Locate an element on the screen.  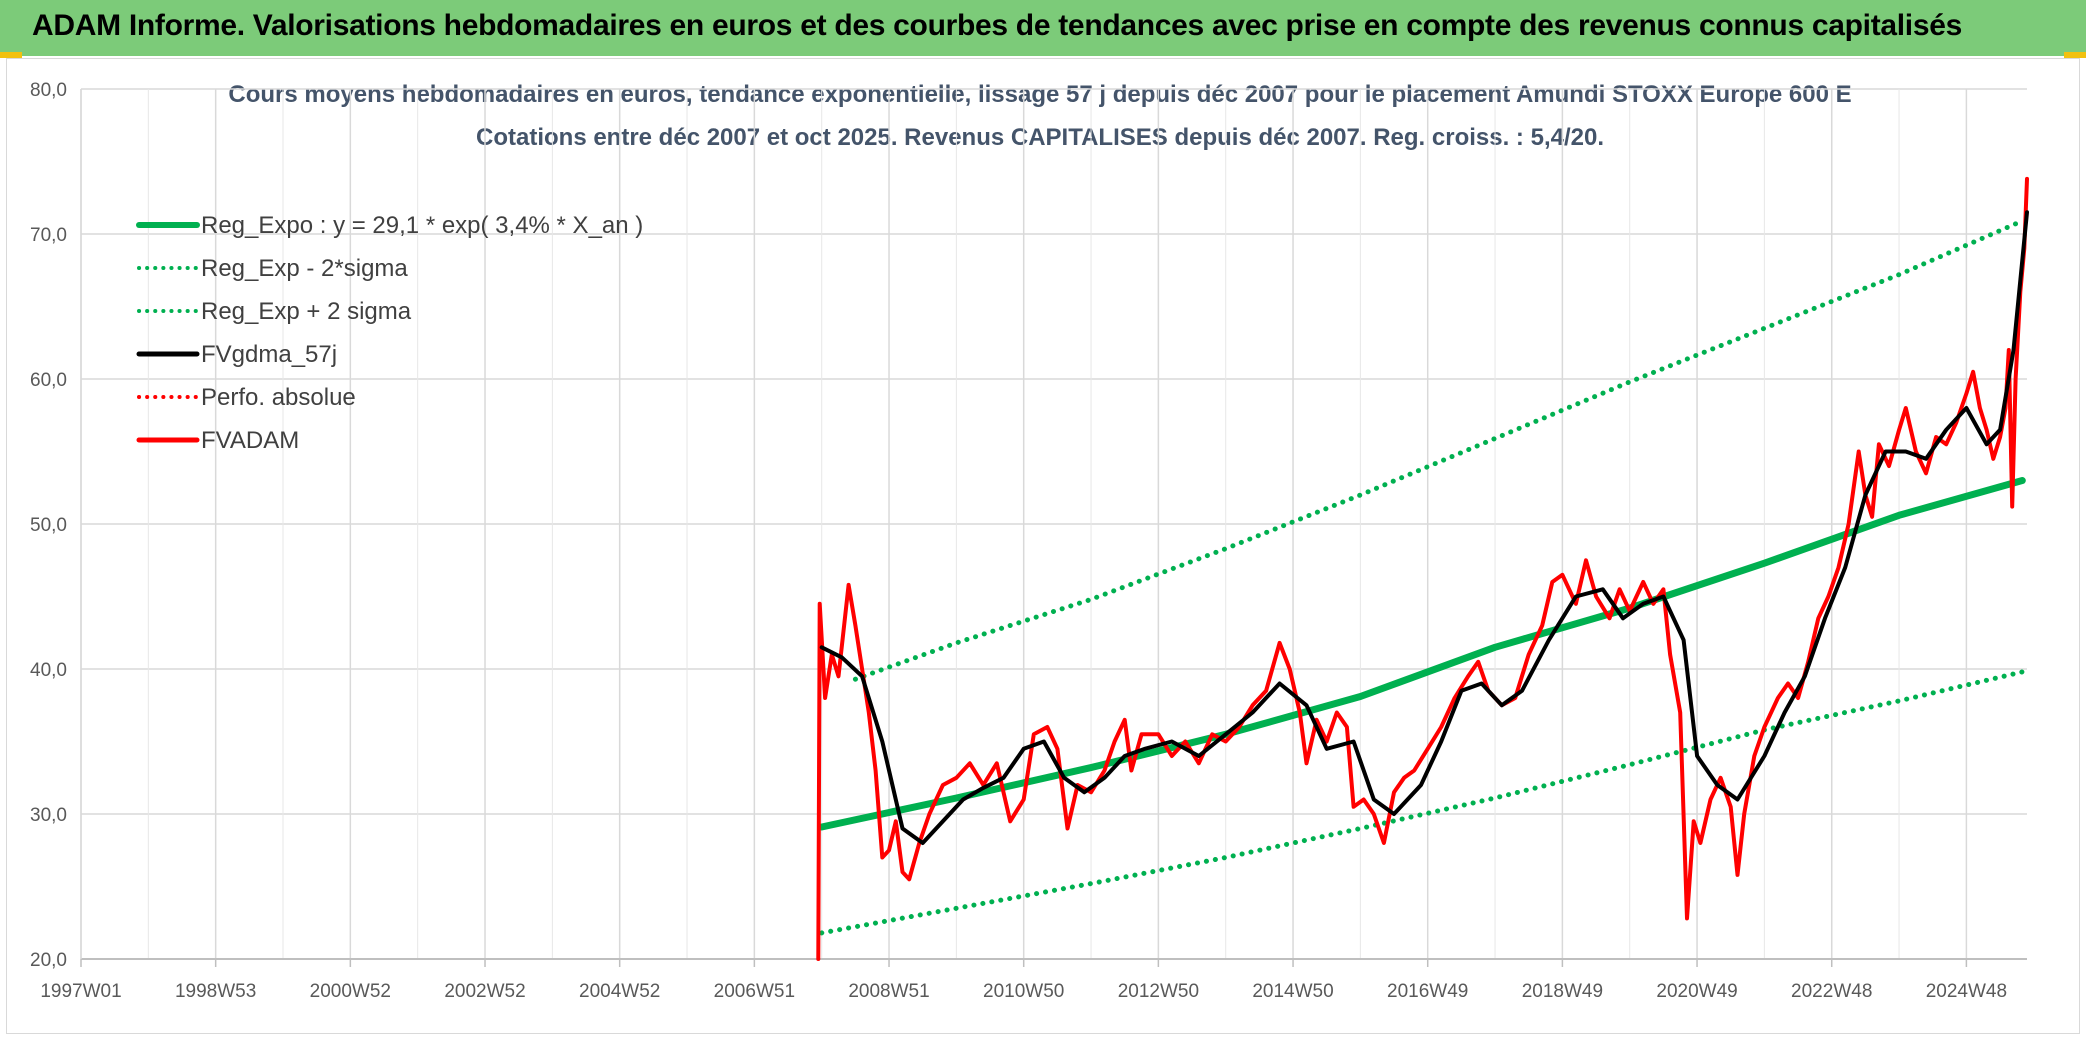
x-tick-label: 2012W50 is located at coordinates (1158, 991).